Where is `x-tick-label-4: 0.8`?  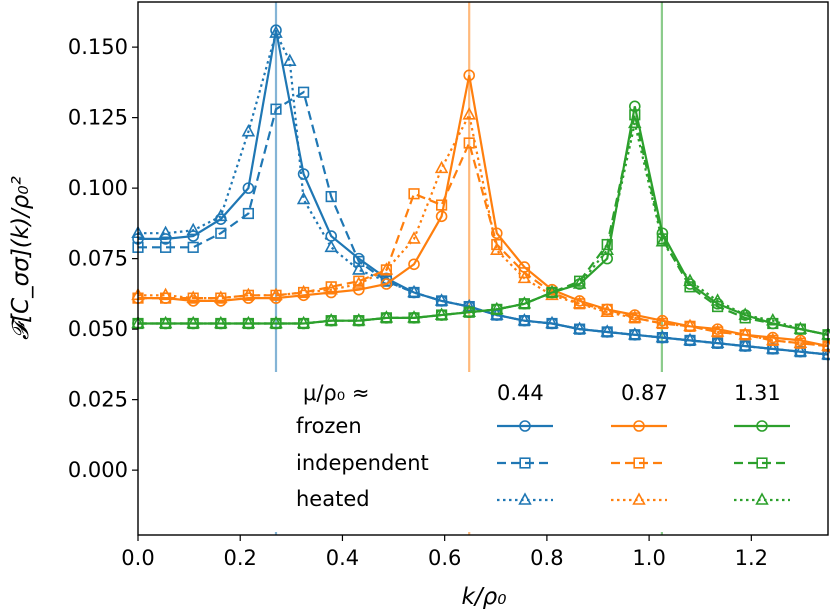 x-tick-label-4: 0.8 is located at coordinates (546, 558).